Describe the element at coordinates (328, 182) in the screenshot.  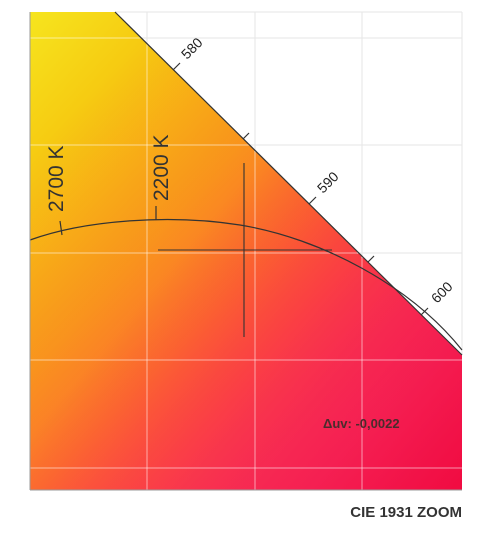
I see `wavelength-label-590: 590` at that location.